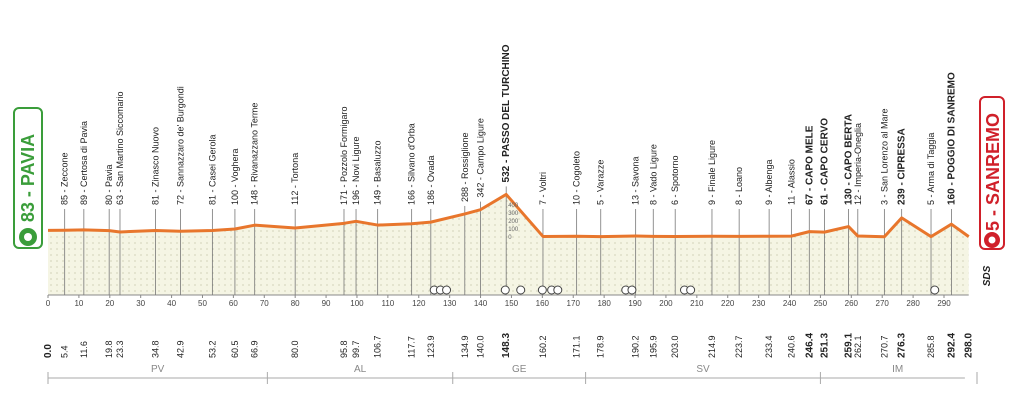 This screenshot has height=400, width=1024. I want to click on finish-box, so click(992, 173).